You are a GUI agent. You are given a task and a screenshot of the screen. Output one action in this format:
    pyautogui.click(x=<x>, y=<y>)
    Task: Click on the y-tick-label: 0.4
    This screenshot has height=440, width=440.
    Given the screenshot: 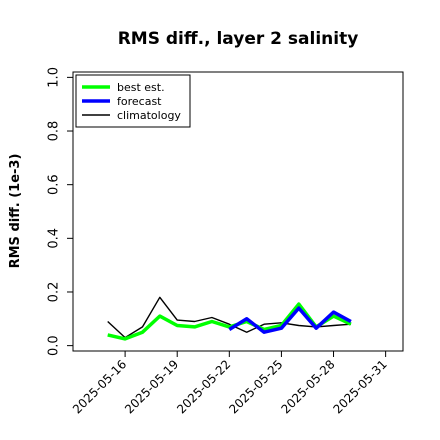 What is the action you would take?
    pyautogui.click(x=54, y=238)
    